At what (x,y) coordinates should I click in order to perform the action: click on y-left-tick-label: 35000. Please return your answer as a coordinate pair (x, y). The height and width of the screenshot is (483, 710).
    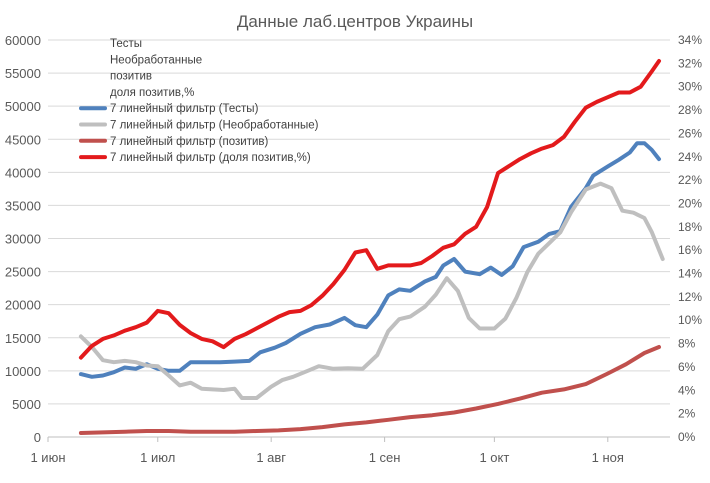
    Looking at the image, I should click on (23, 205).